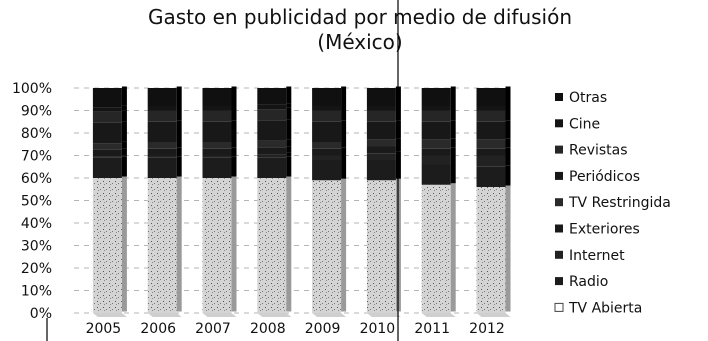 The image size is (708, 341). I want to click on y-tick-label: 50%, so click(36, 202).